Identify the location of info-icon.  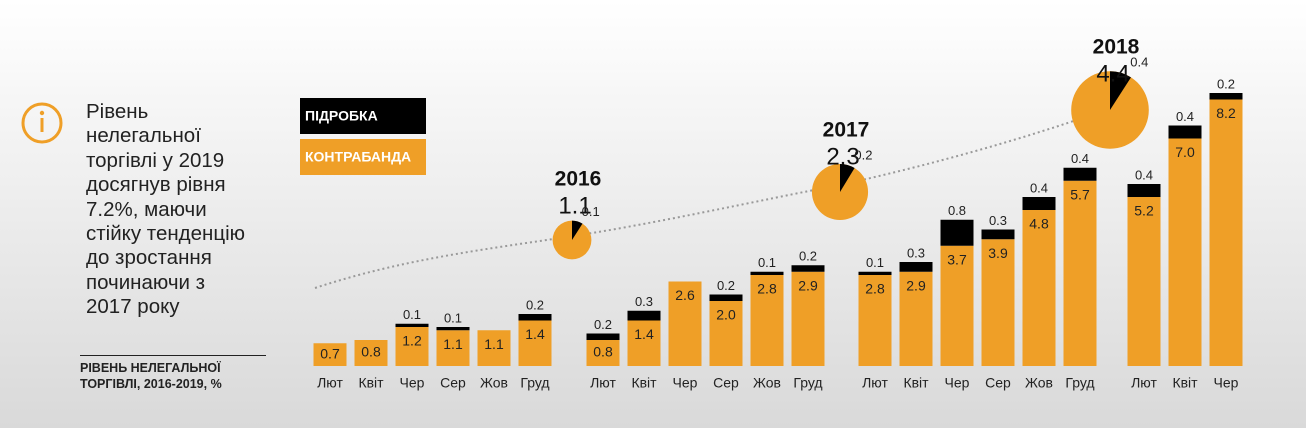
(42, 123).